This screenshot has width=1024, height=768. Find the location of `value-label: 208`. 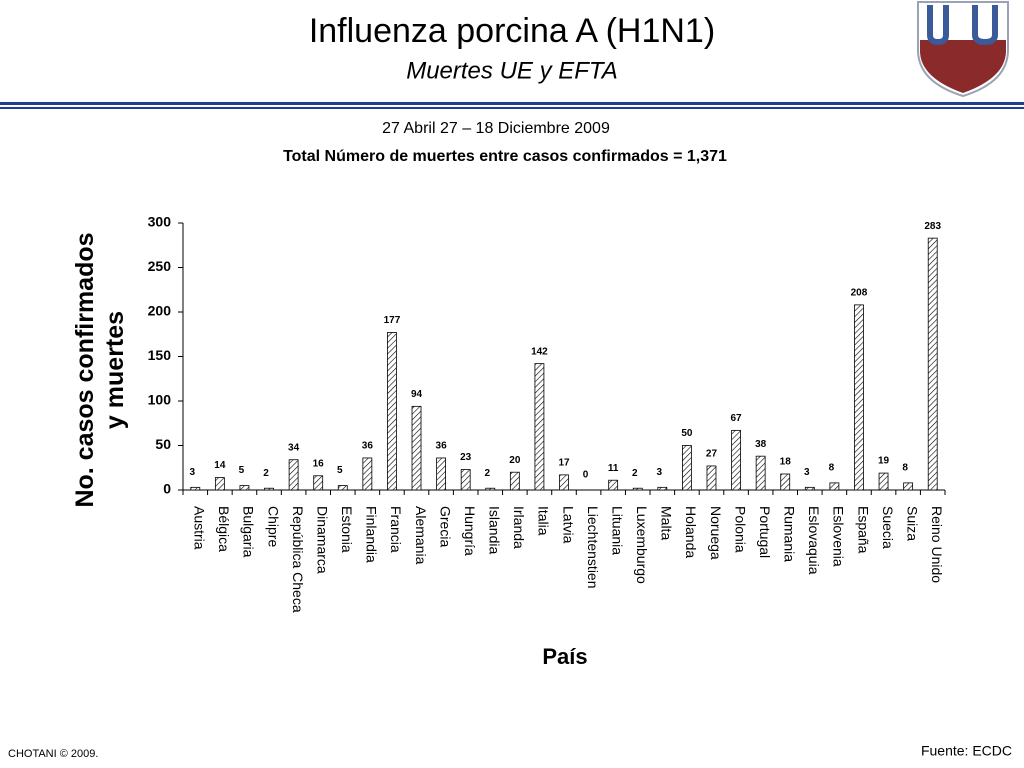

value-label: 208 is located at coordinates (859, 293).